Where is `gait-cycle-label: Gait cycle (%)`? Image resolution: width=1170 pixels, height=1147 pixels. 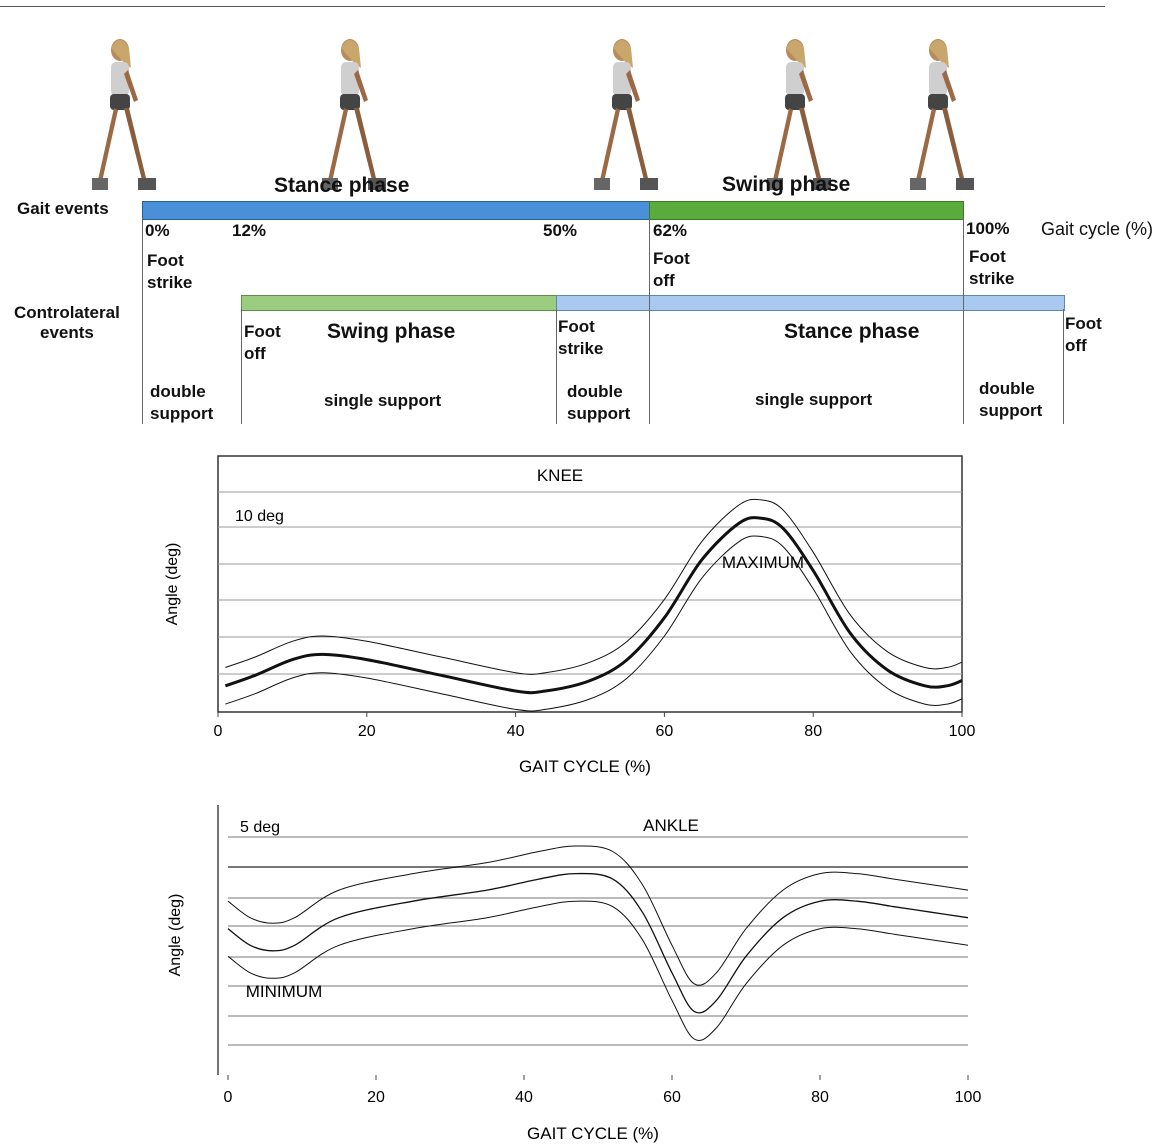
gait-cycle-label: Gait cycle (%) is located at coordinates (1097, 229).